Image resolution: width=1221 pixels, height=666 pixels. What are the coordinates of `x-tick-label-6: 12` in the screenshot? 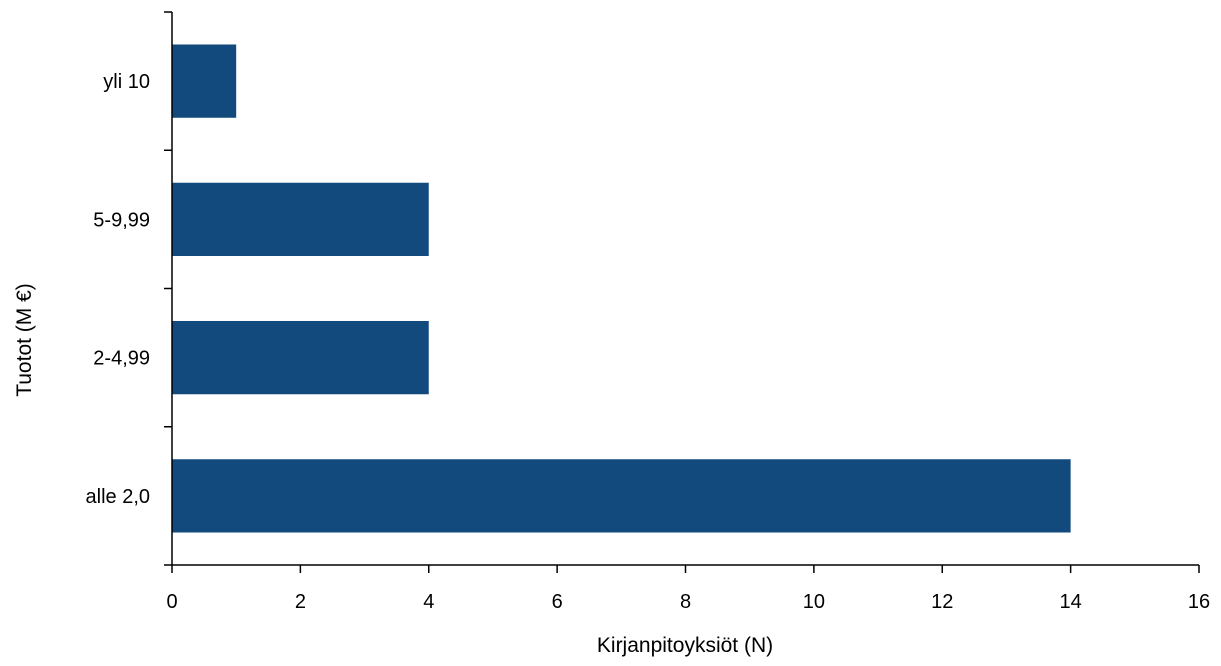 It's located at (942, 602).